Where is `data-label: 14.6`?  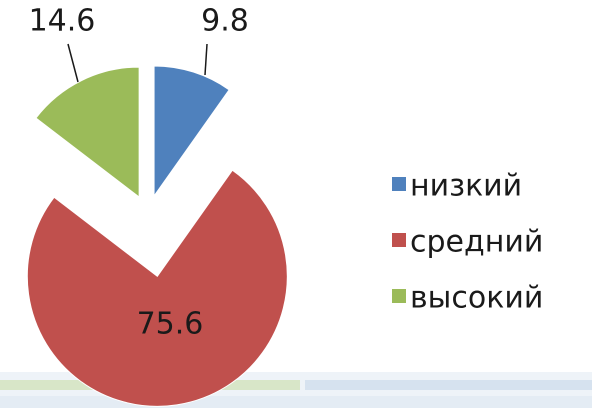
data-label: 14.6 is located at coordinates (62, 21).